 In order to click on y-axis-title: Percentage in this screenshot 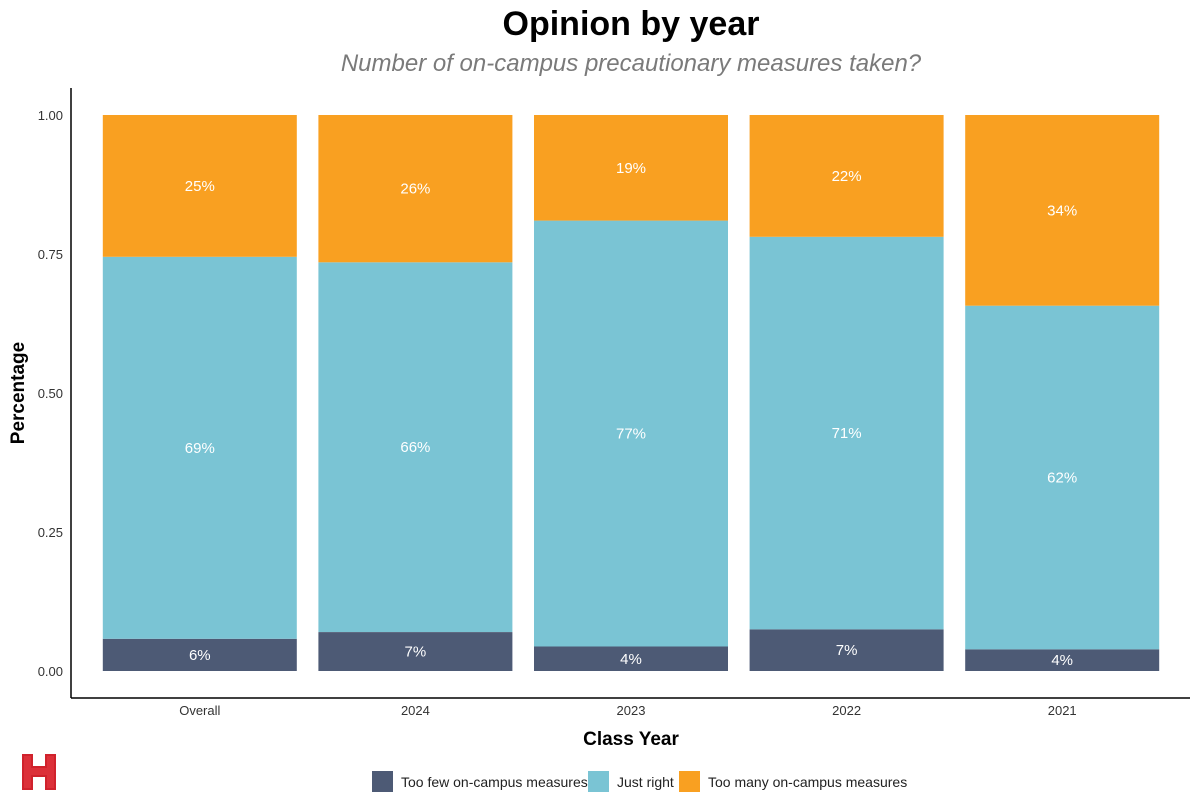, I will do `click(18, 393)`.